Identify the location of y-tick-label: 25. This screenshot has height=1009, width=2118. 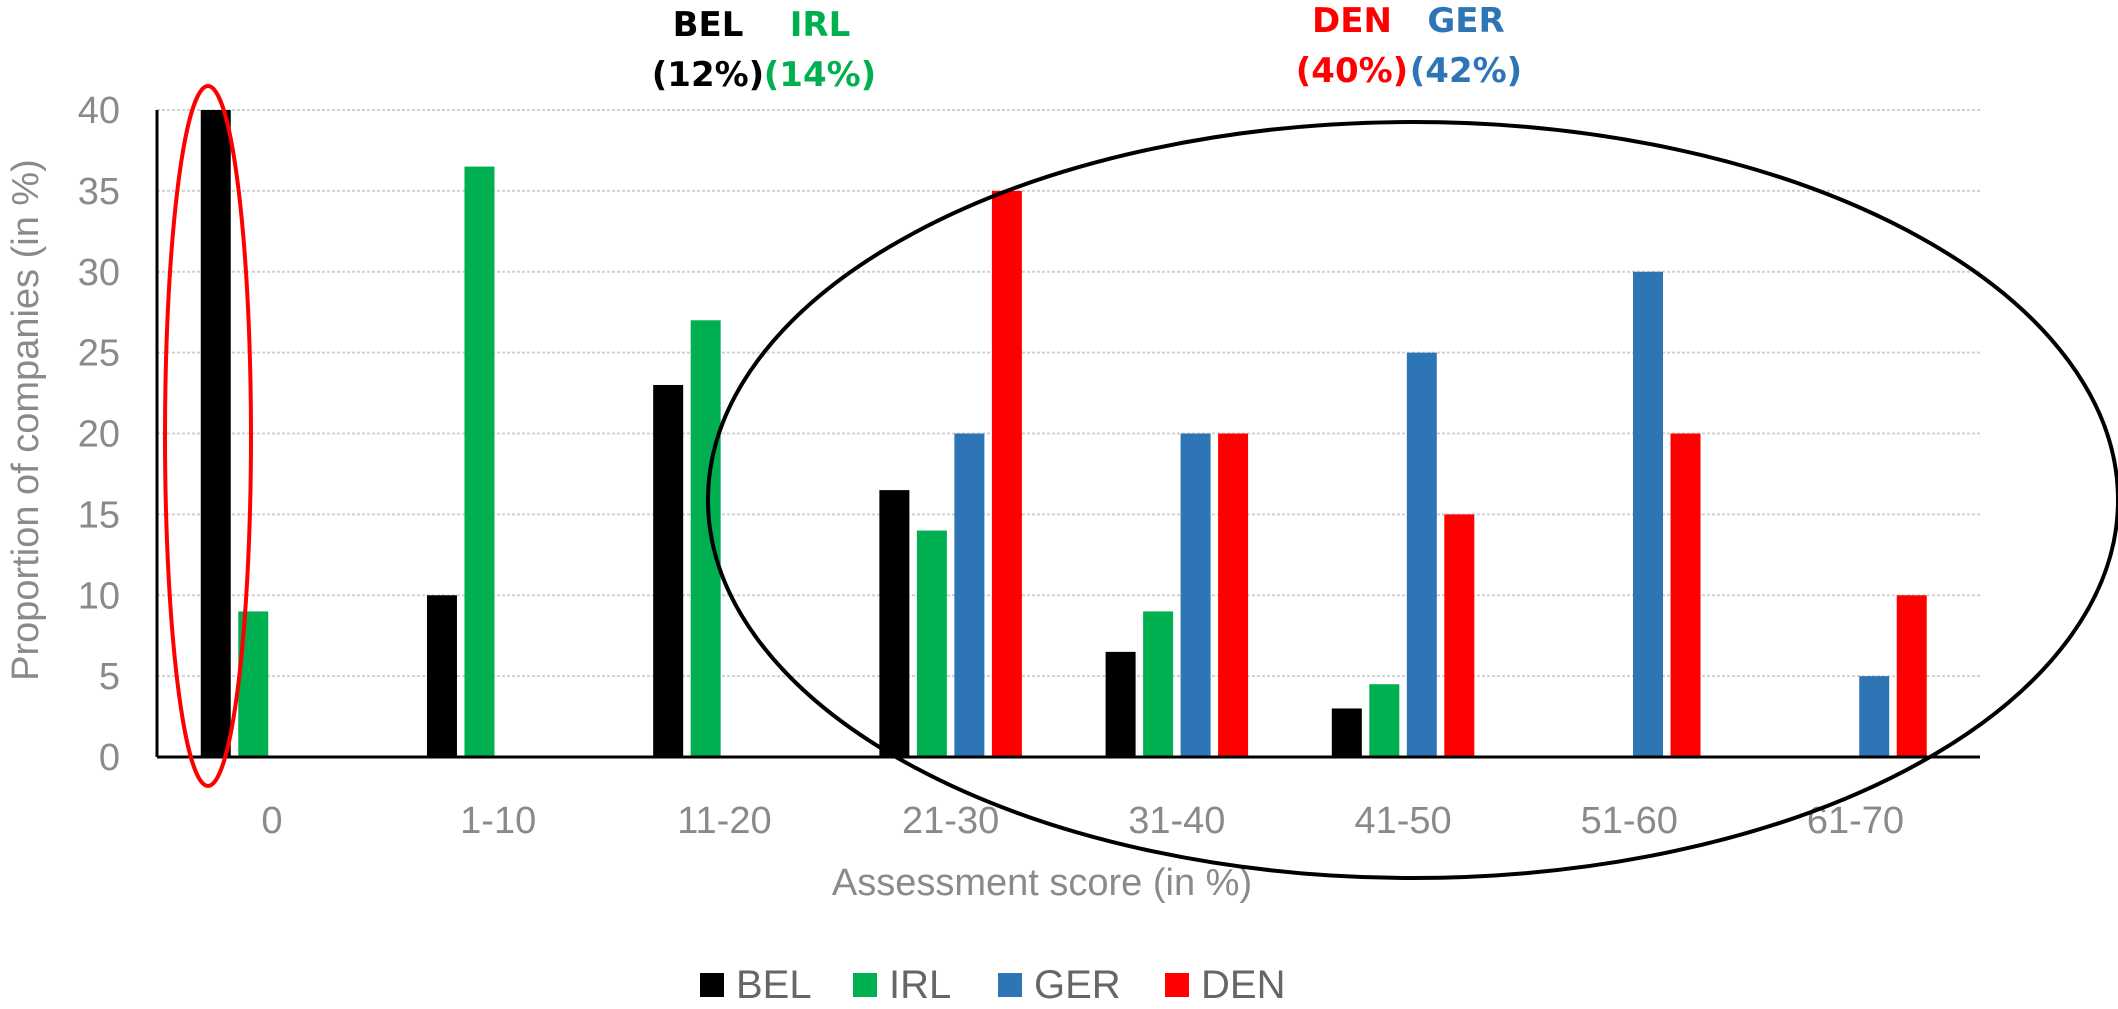
(99, 354).